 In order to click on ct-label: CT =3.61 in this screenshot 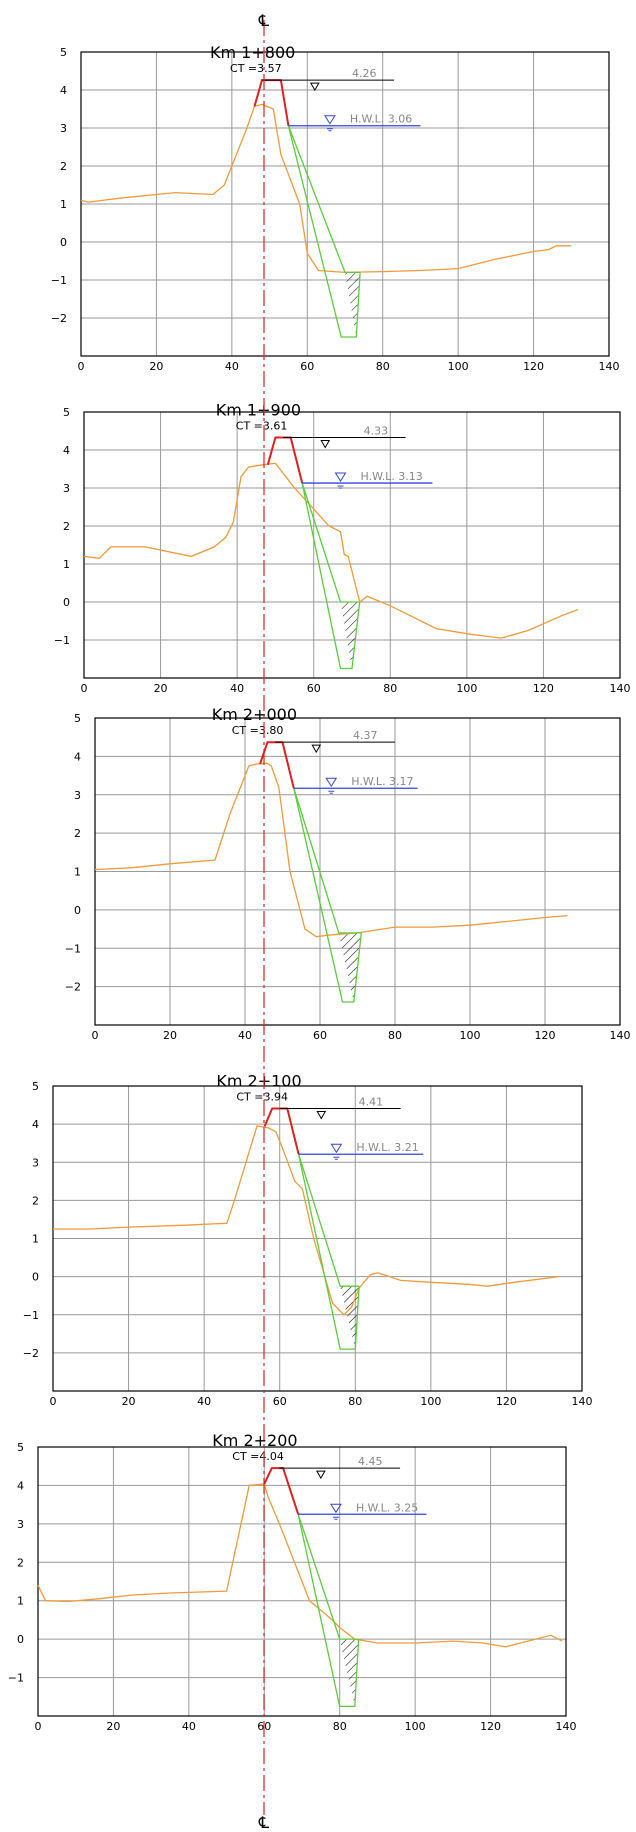, I will do `click(262, 425)`.